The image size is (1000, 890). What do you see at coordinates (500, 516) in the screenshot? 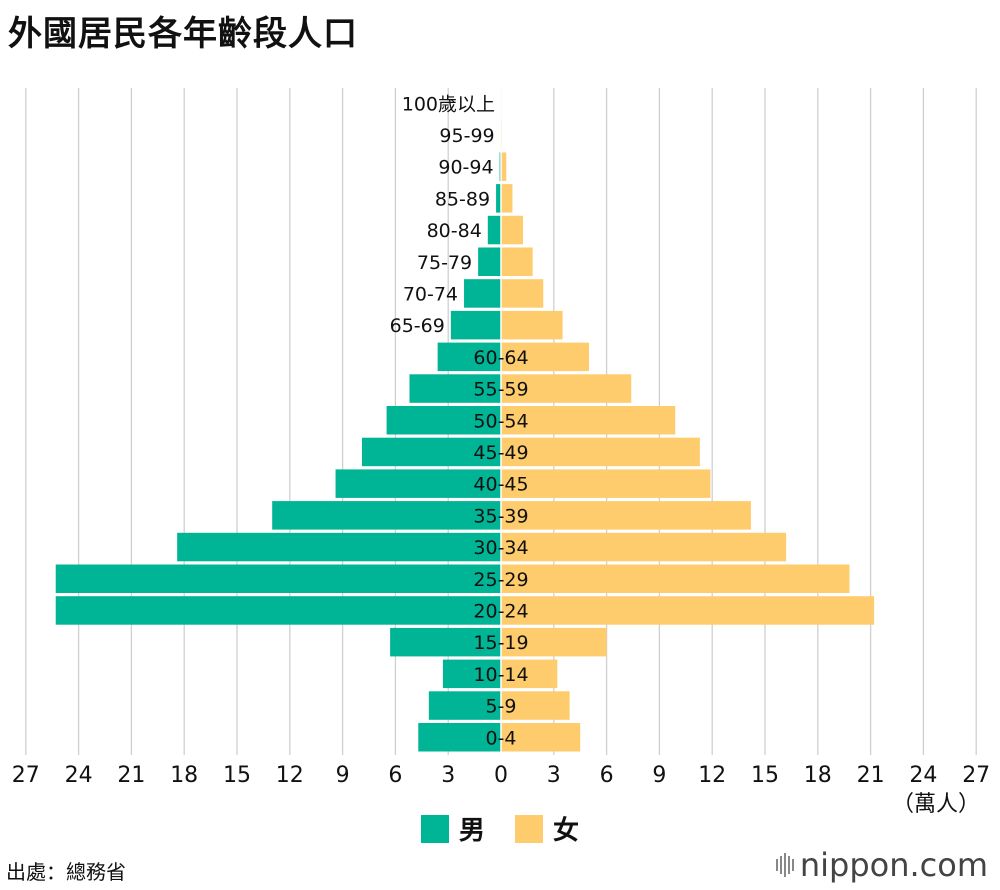
I see `category-label: 35-39` at bounding box center [500, 516].